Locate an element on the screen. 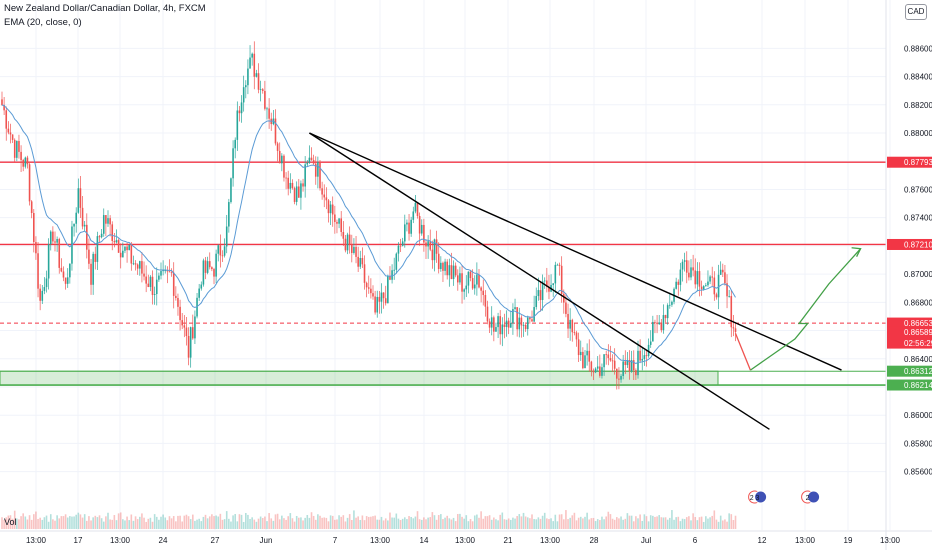 Image resolution: width=932 pixels, height=550 pixels. time-tick-label: 6 is located at coordinates (695, 540).